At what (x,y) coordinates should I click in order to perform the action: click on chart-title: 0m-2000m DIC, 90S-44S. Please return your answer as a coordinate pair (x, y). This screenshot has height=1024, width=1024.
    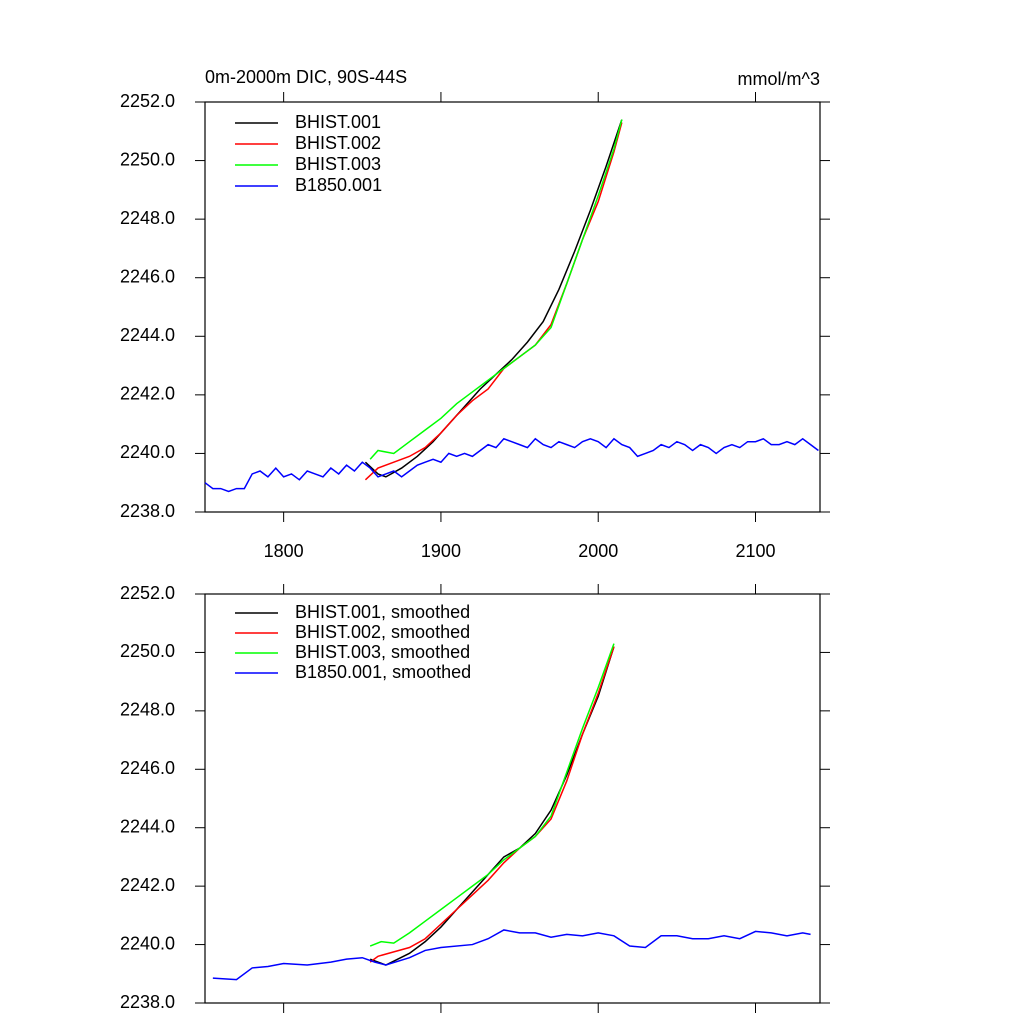
    Looking at the image, I should click on (306, 77).